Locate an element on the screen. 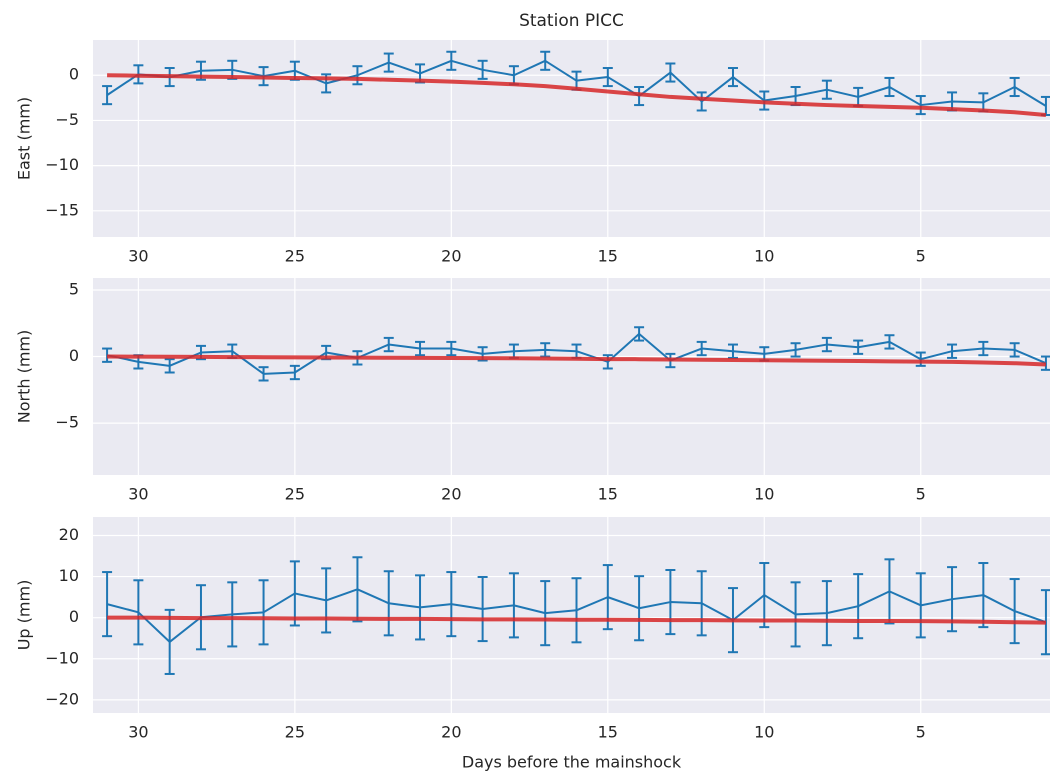 Image resolution: width=1051 pixels, height=778 pixels. y-tick-label: 5 is located at coordinates (74, 288).